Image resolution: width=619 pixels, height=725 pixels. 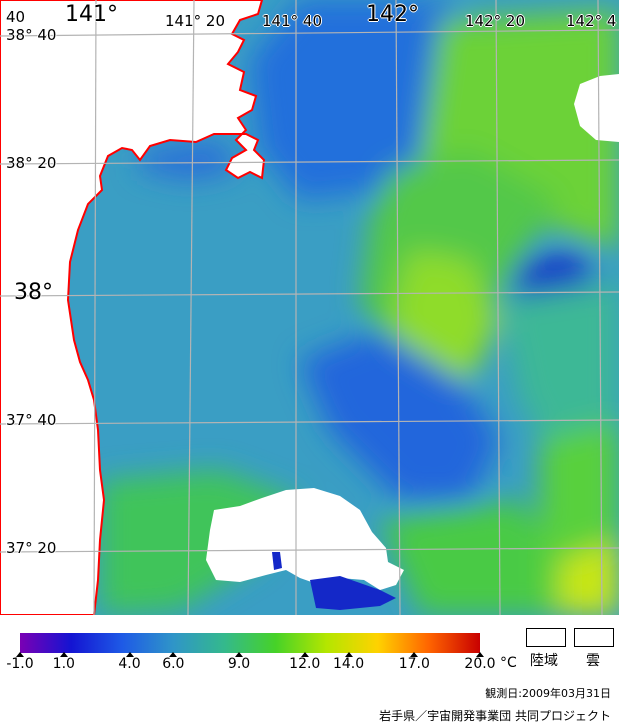 What do you see at coordinates (129, 664) in the screenshot?
I see `scale-tick-label: 4.0` at bounding box center [129, 664].